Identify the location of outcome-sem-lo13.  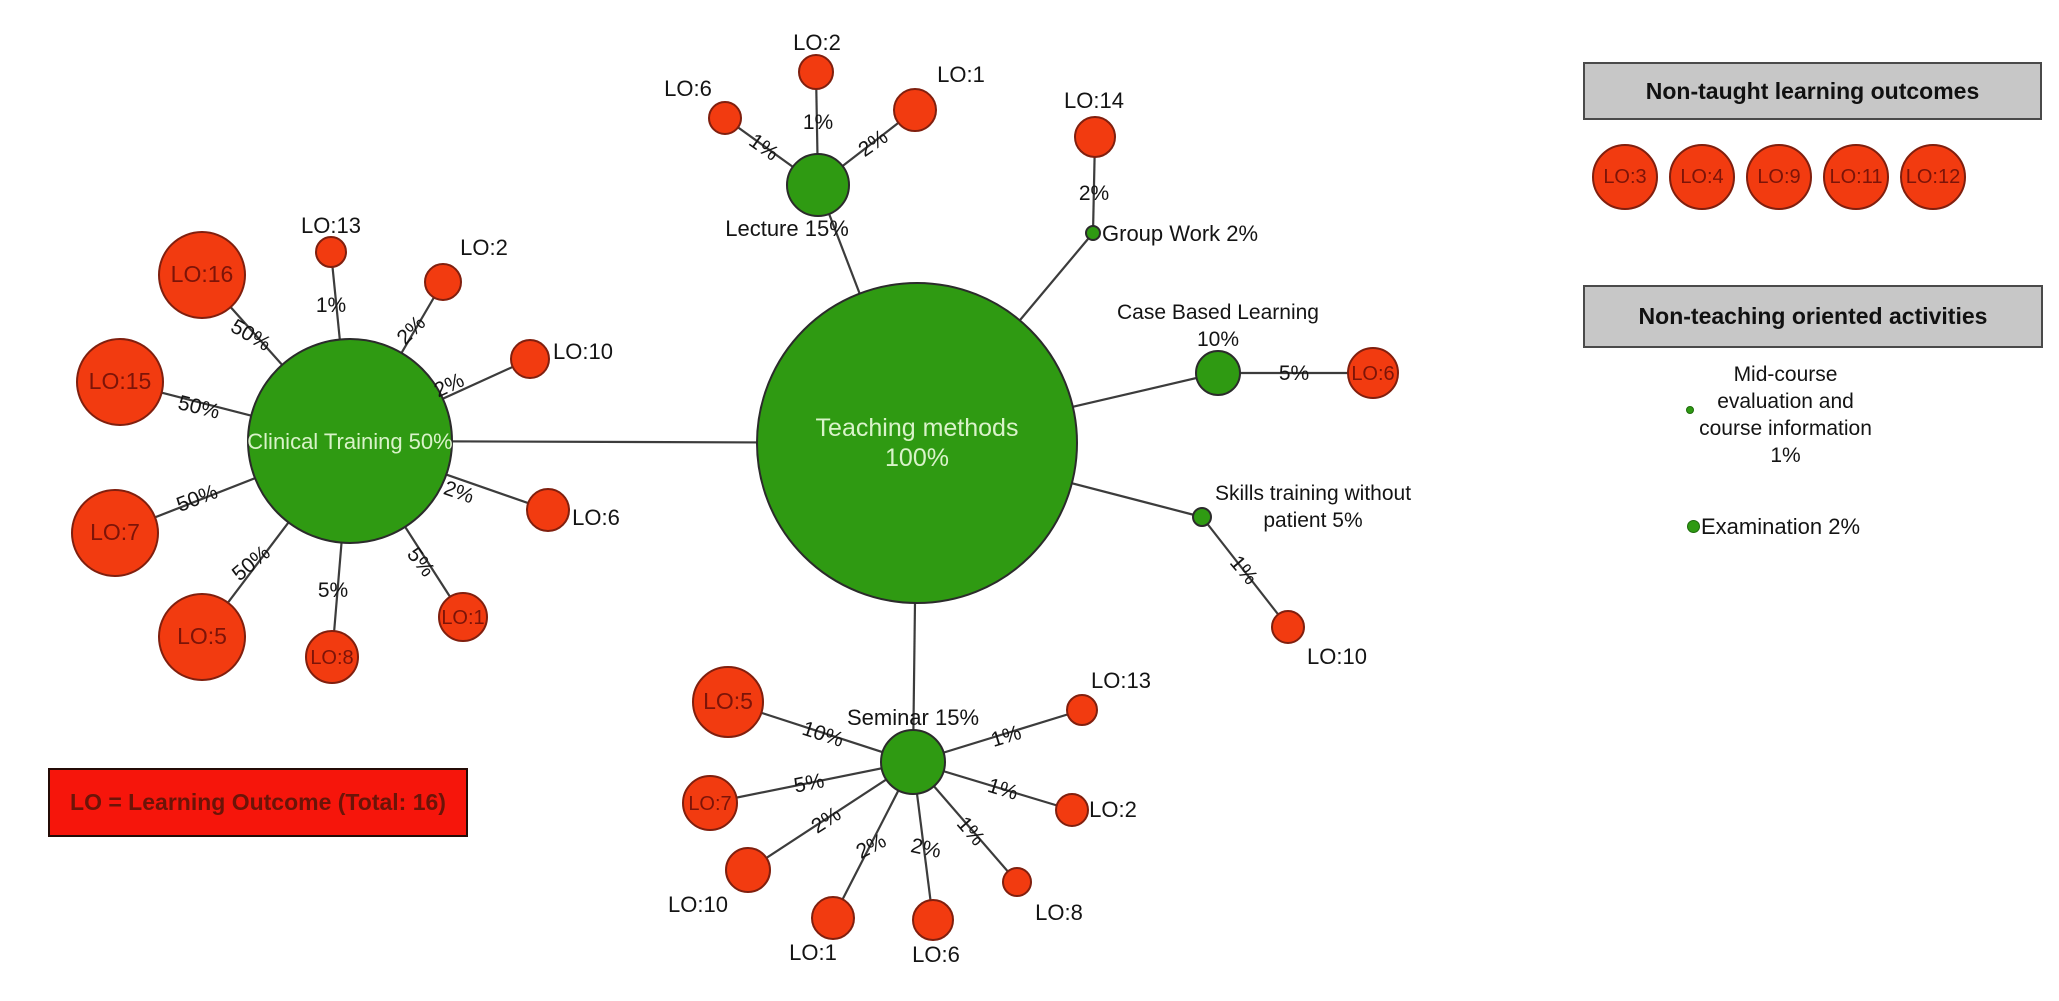
(1082, 710).